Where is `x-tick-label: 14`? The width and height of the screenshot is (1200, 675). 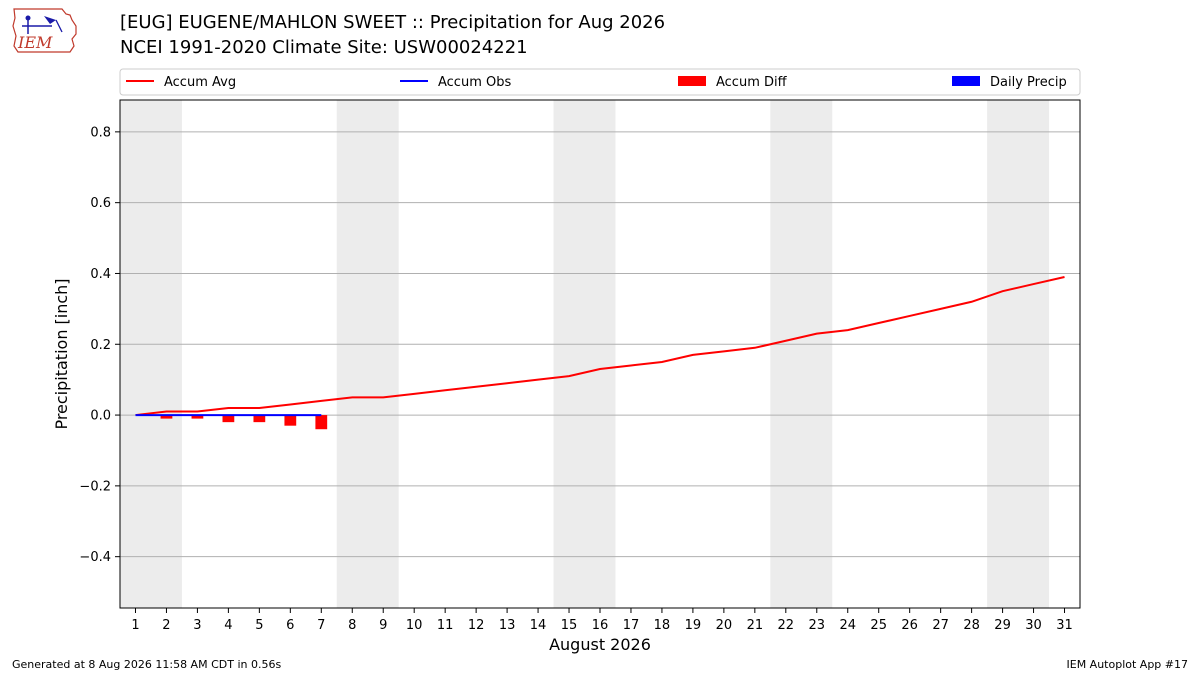 x-tick-label: 14 is located at coordinates (538, 625).